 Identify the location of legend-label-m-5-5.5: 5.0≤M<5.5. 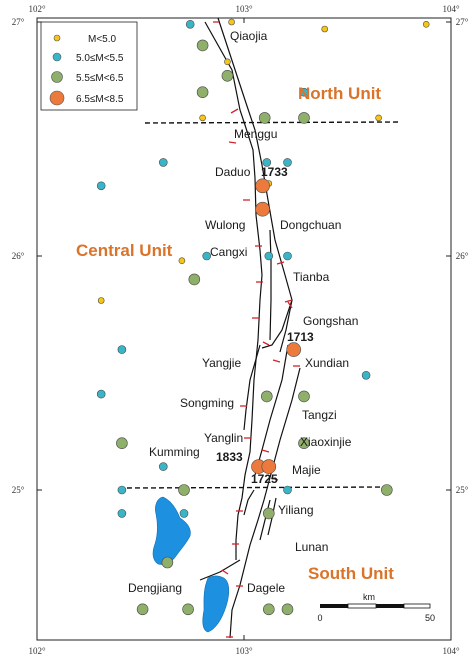
(100, 58).